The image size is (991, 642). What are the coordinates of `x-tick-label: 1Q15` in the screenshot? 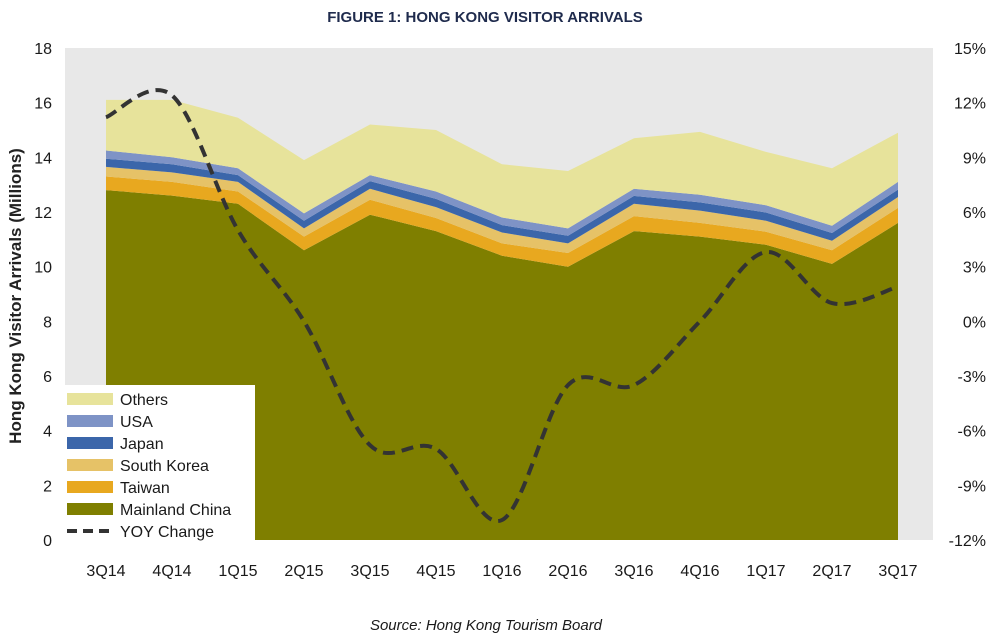 It's located at (237, 571).